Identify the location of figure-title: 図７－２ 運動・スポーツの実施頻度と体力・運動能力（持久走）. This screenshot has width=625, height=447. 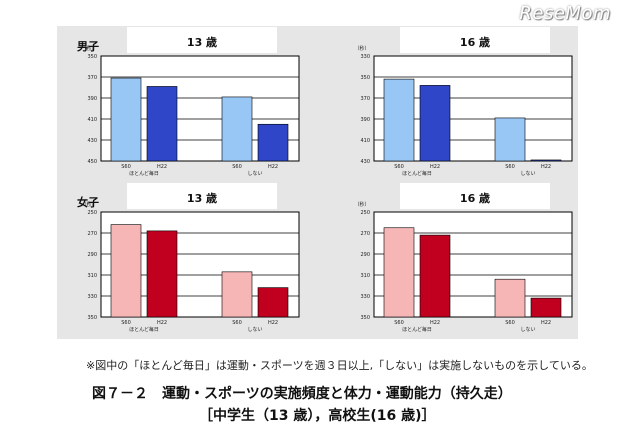
(302, 394).